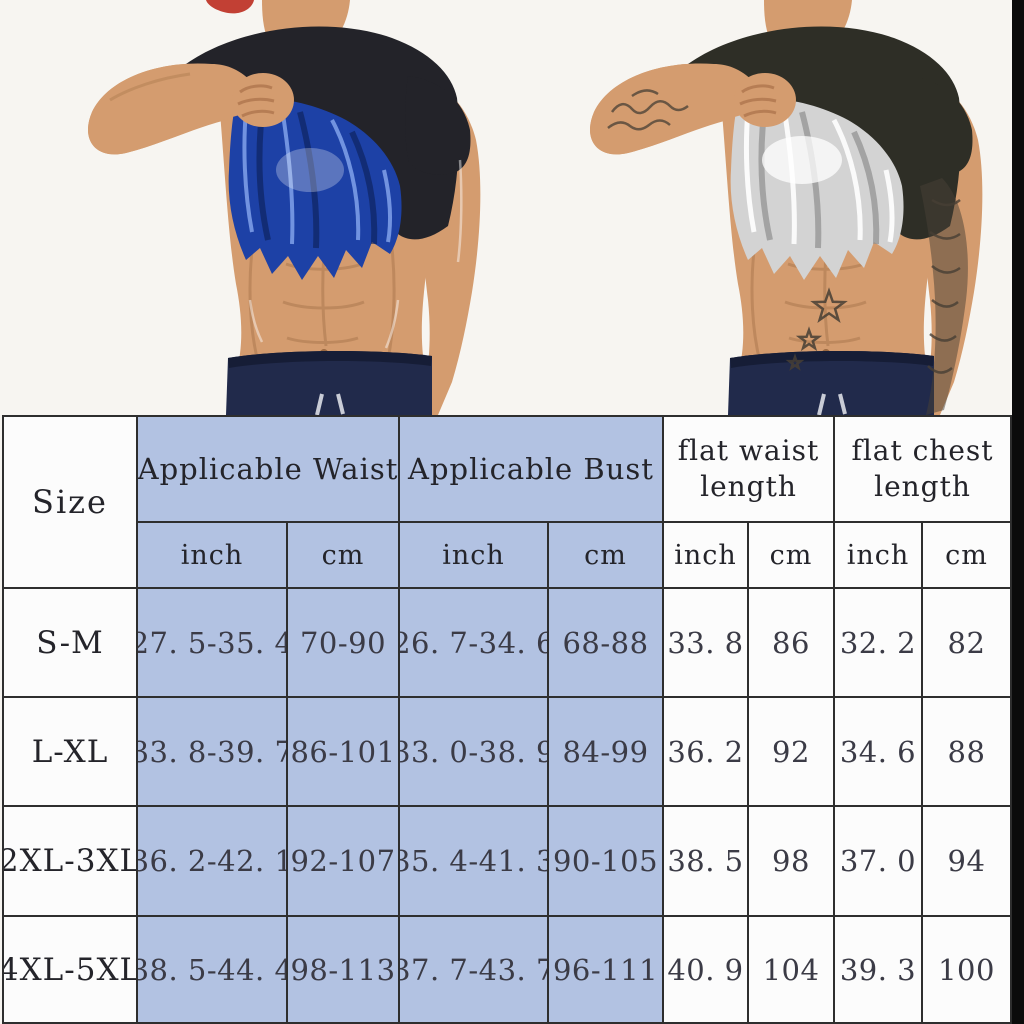 The height and width of the screenshot is (1024, 1024). Describe the element at coordinates (230, 7) in the screenshot. I see `cap-icon` at that location.